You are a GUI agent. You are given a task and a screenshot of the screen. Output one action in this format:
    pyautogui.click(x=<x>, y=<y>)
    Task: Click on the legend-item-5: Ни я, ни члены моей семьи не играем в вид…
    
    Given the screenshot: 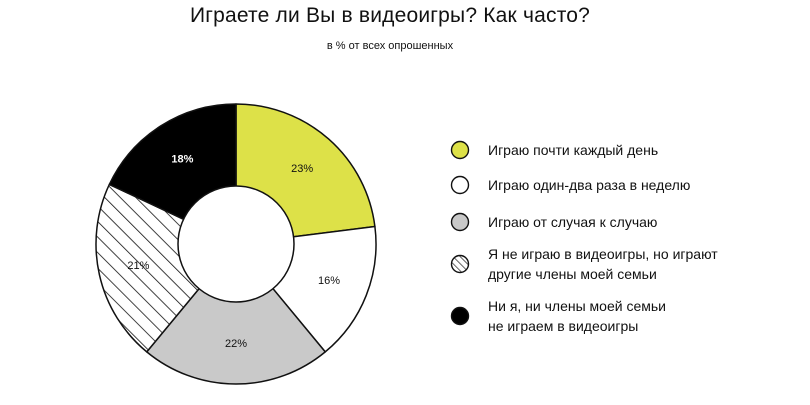 What is the action you would take?
    pyautogui.click(x=558, y=316)
    